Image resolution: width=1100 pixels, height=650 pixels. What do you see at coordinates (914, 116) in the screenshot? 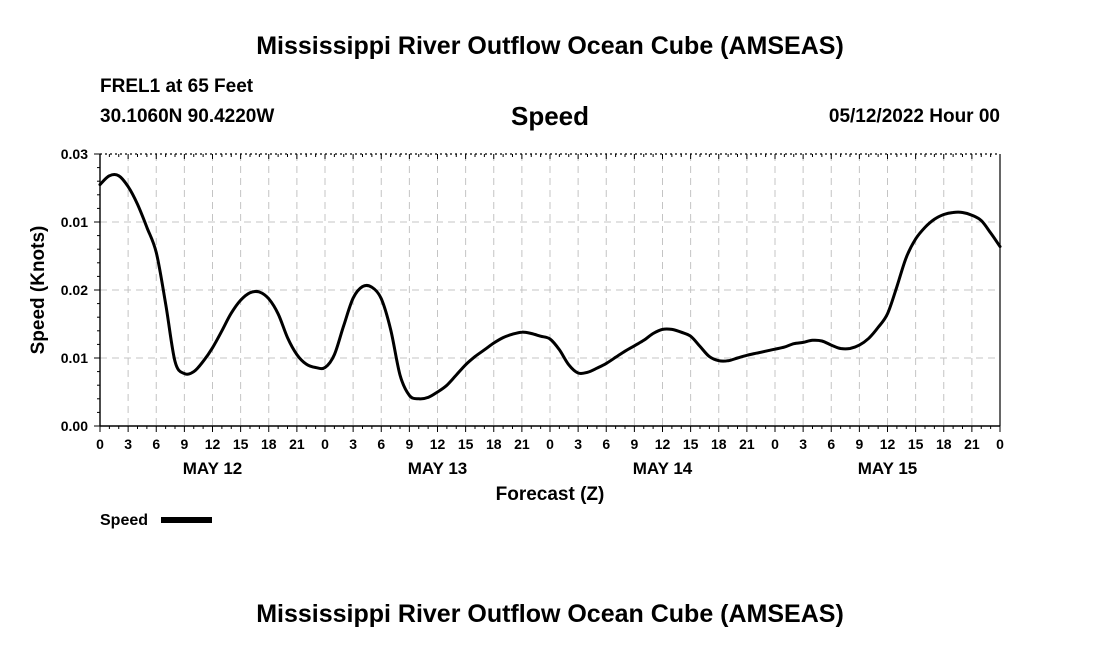
I see `run-time: 05/12/2022 Hour 00` at bounding box center [914, 116].